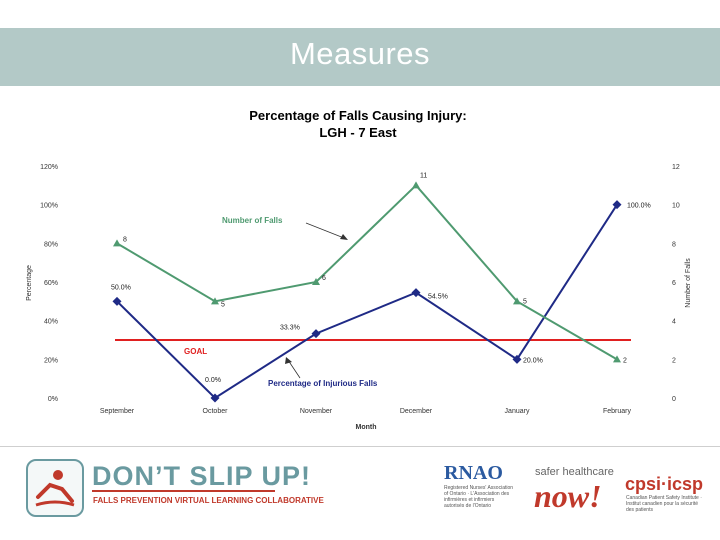 This screenshot has width=720, height=540. Describe the element at coordinates (53, 399) in the screenshot. I see `left-tick-label: 0%` at that location.